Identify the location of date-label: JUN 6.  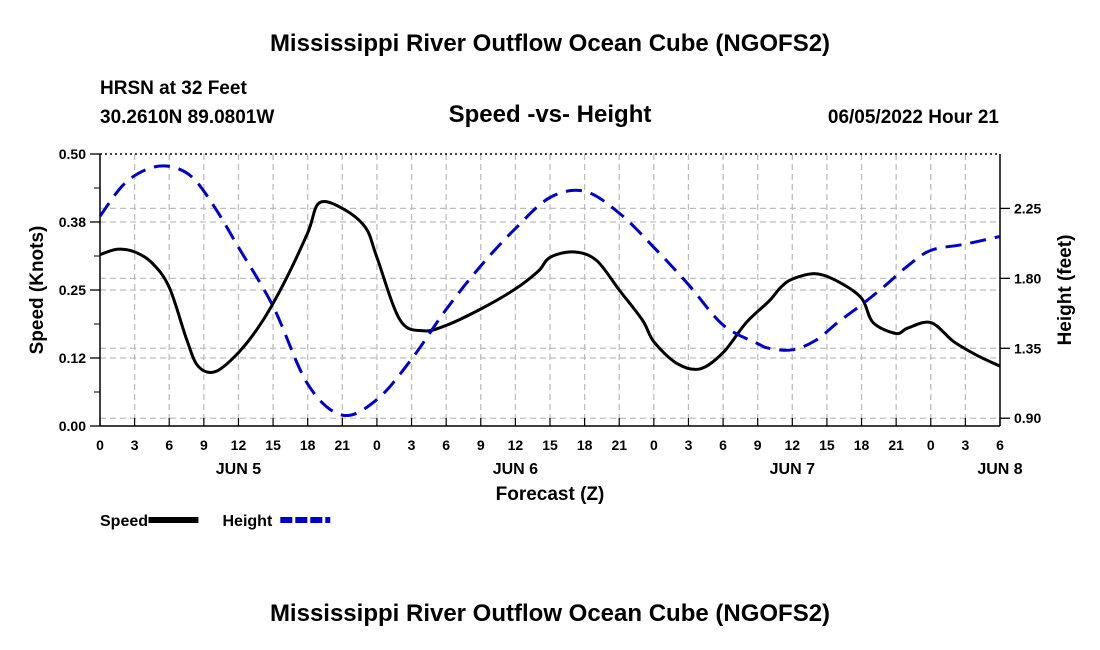
(515, 469).